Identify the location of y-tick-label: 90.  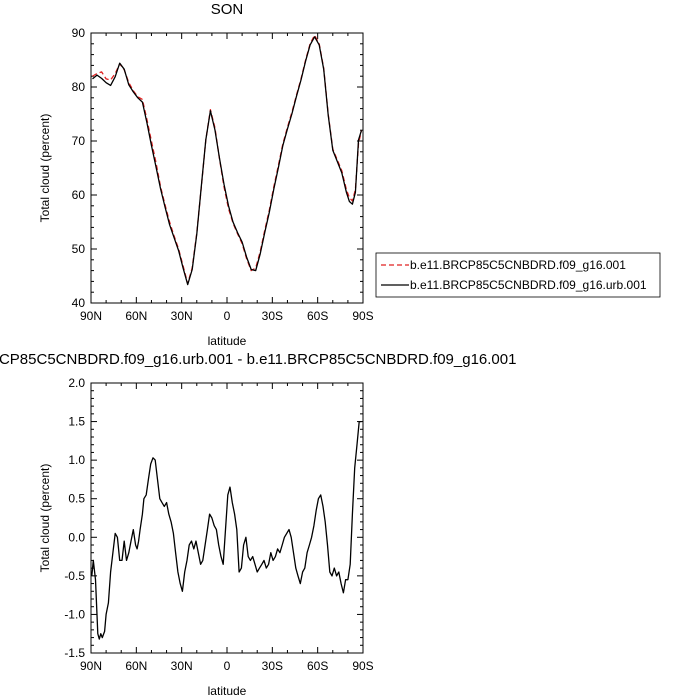
(79, 33).